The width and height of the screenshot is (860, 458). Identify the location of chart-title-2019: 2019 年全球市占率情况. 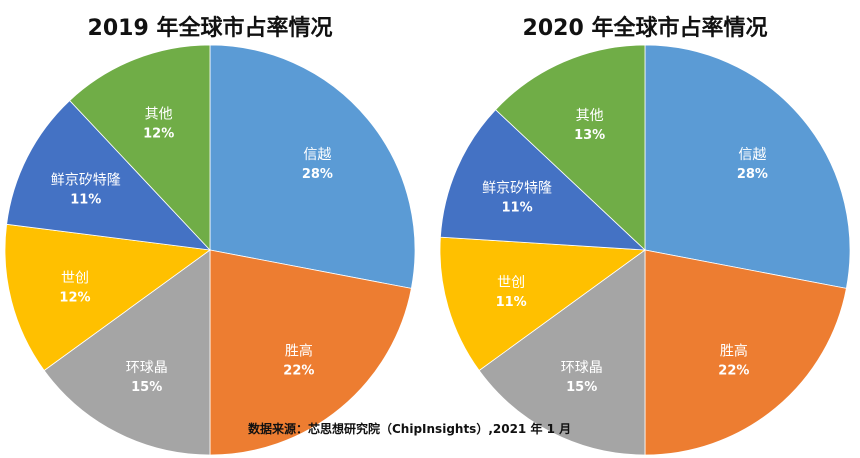
(210, 28).